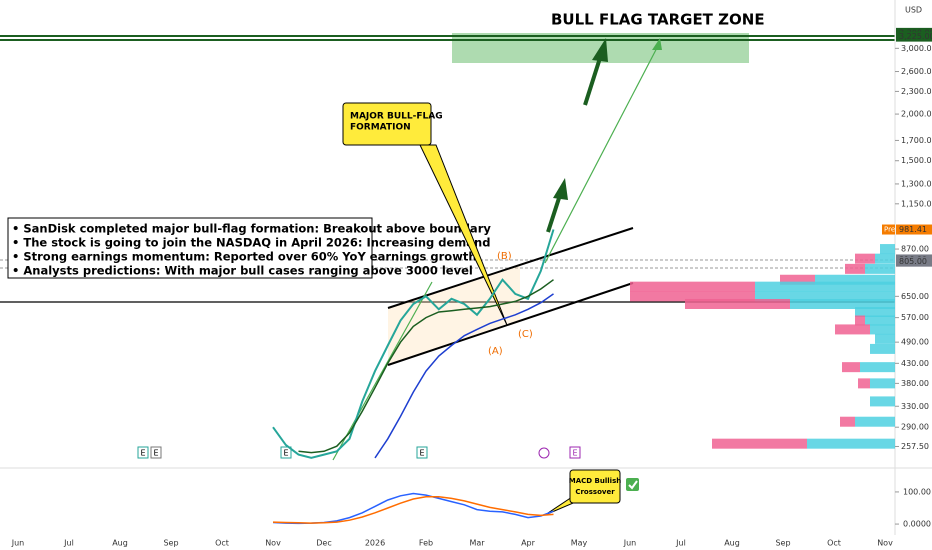 This screenshot has height=550, width=932. I want to click on y-tick-label: 330.00, so click(915, 406).